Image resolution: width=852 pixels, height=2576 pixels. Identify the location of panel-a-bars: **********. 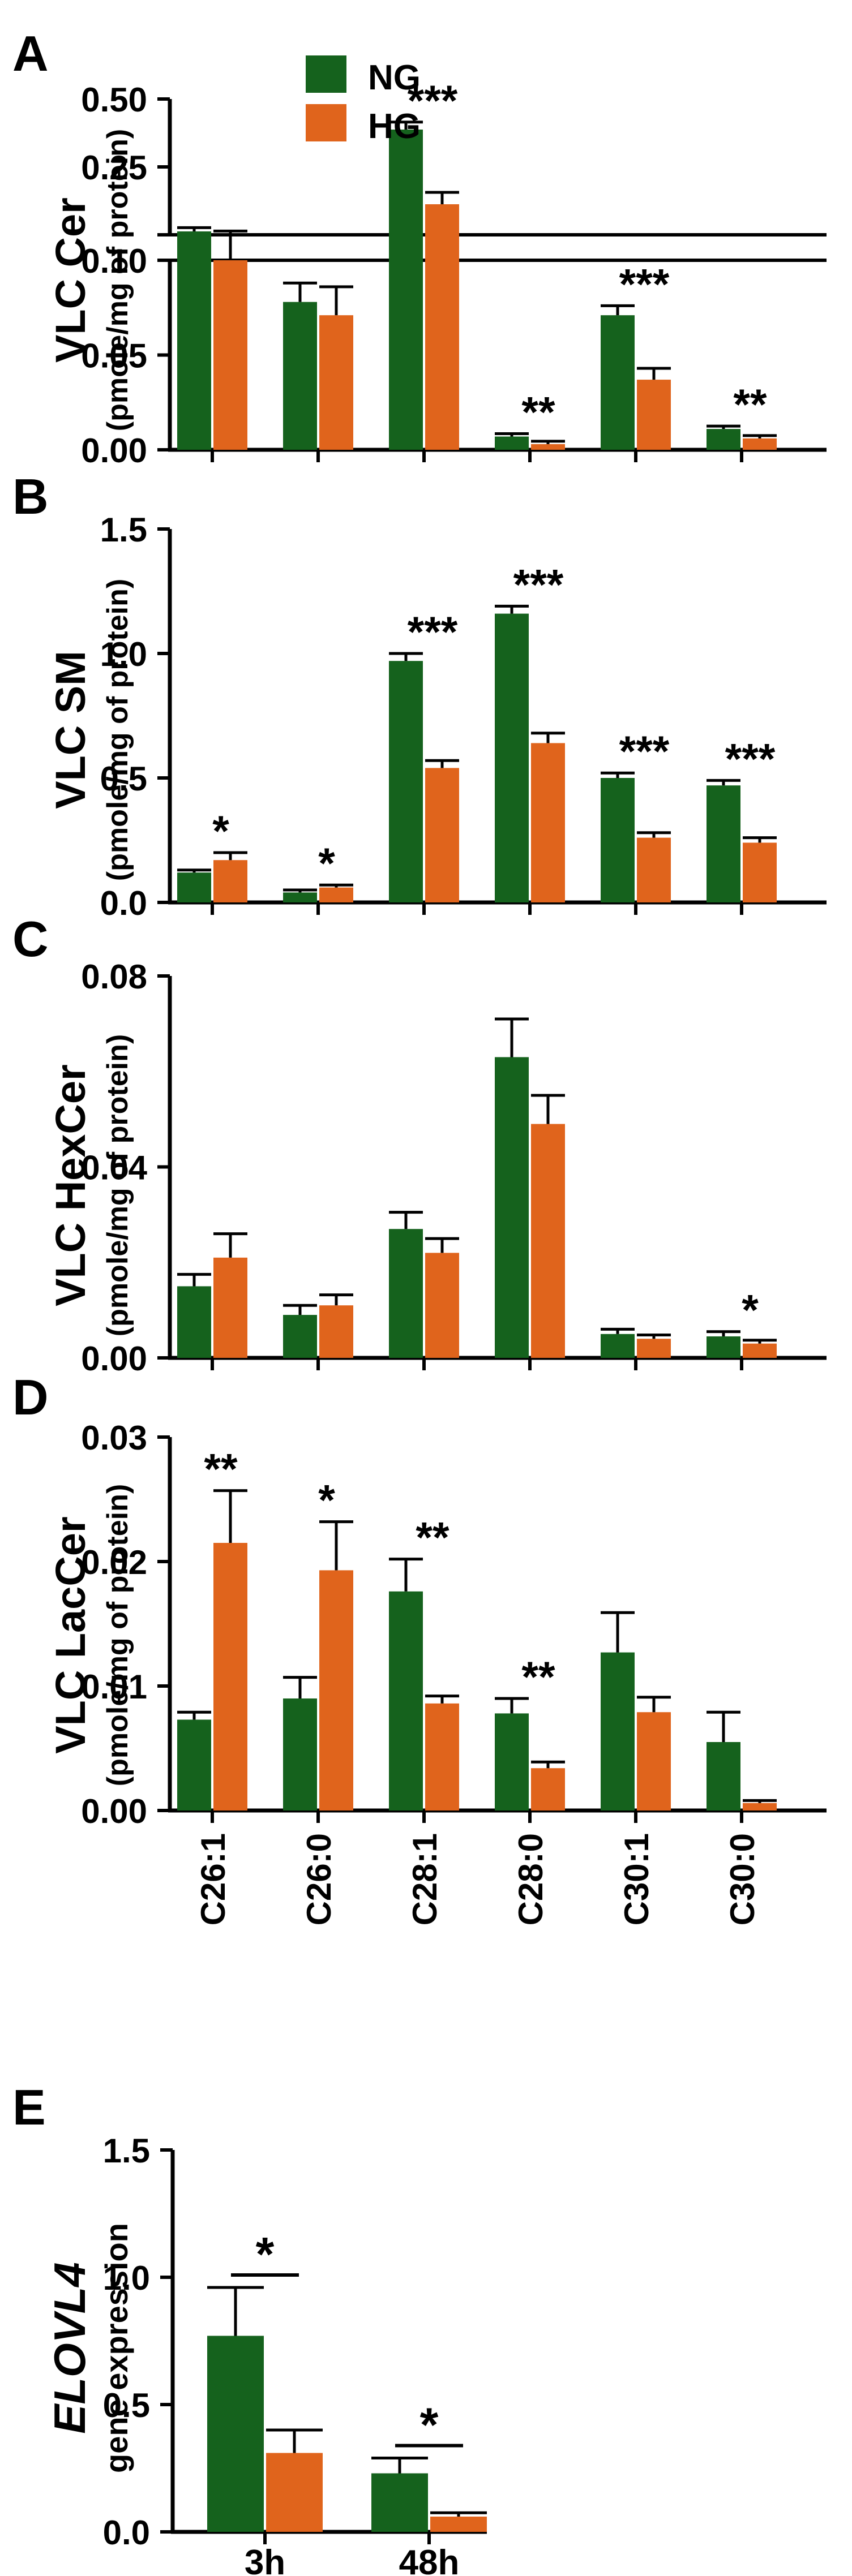
(477, 263).